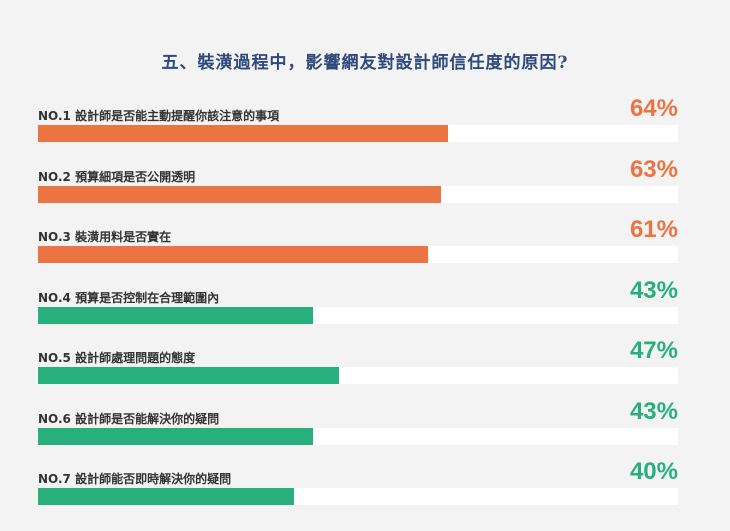  I want to click on bar-label: NO.4 預算是否控制在合理範圍內, so click(129, 297).